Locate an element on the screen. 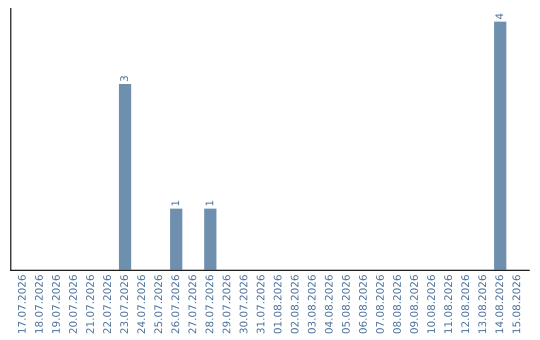  x-tick-label: 07.08.2026 is located at coordinates (380, 304).